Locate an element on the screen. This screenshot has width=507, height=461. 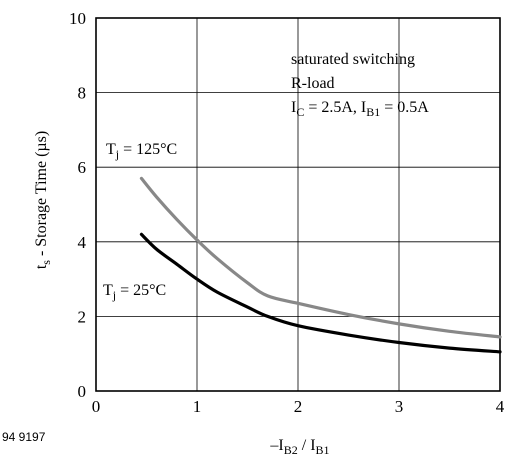
y-tick-label: 2 is located at coordinates (82, 316).